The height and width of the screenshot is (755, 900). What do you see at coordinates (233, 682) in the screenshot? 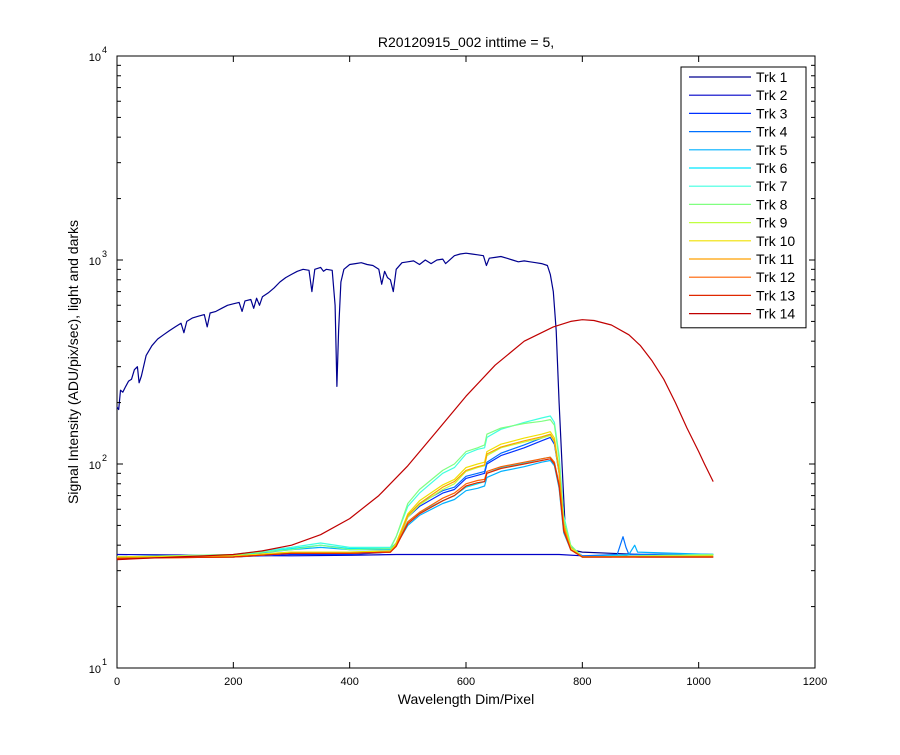
I see `x-tick-label: 200` at bounding box center [233, 682].